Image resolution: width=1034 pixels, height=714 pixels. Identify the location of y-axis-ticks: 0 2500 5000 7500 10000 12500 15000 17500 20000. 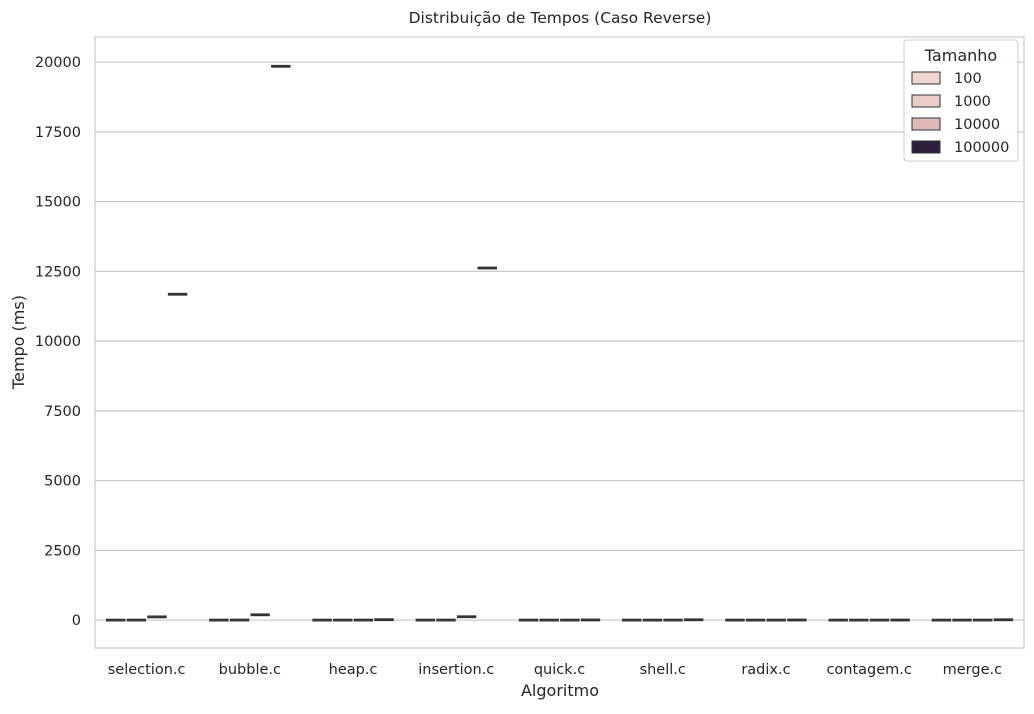
(58, 342).